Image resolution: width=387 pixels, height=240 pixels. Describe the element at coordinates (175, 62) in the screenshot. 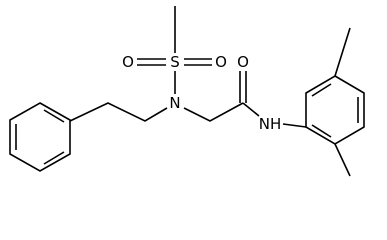

I see `atom-label: S` at that location.